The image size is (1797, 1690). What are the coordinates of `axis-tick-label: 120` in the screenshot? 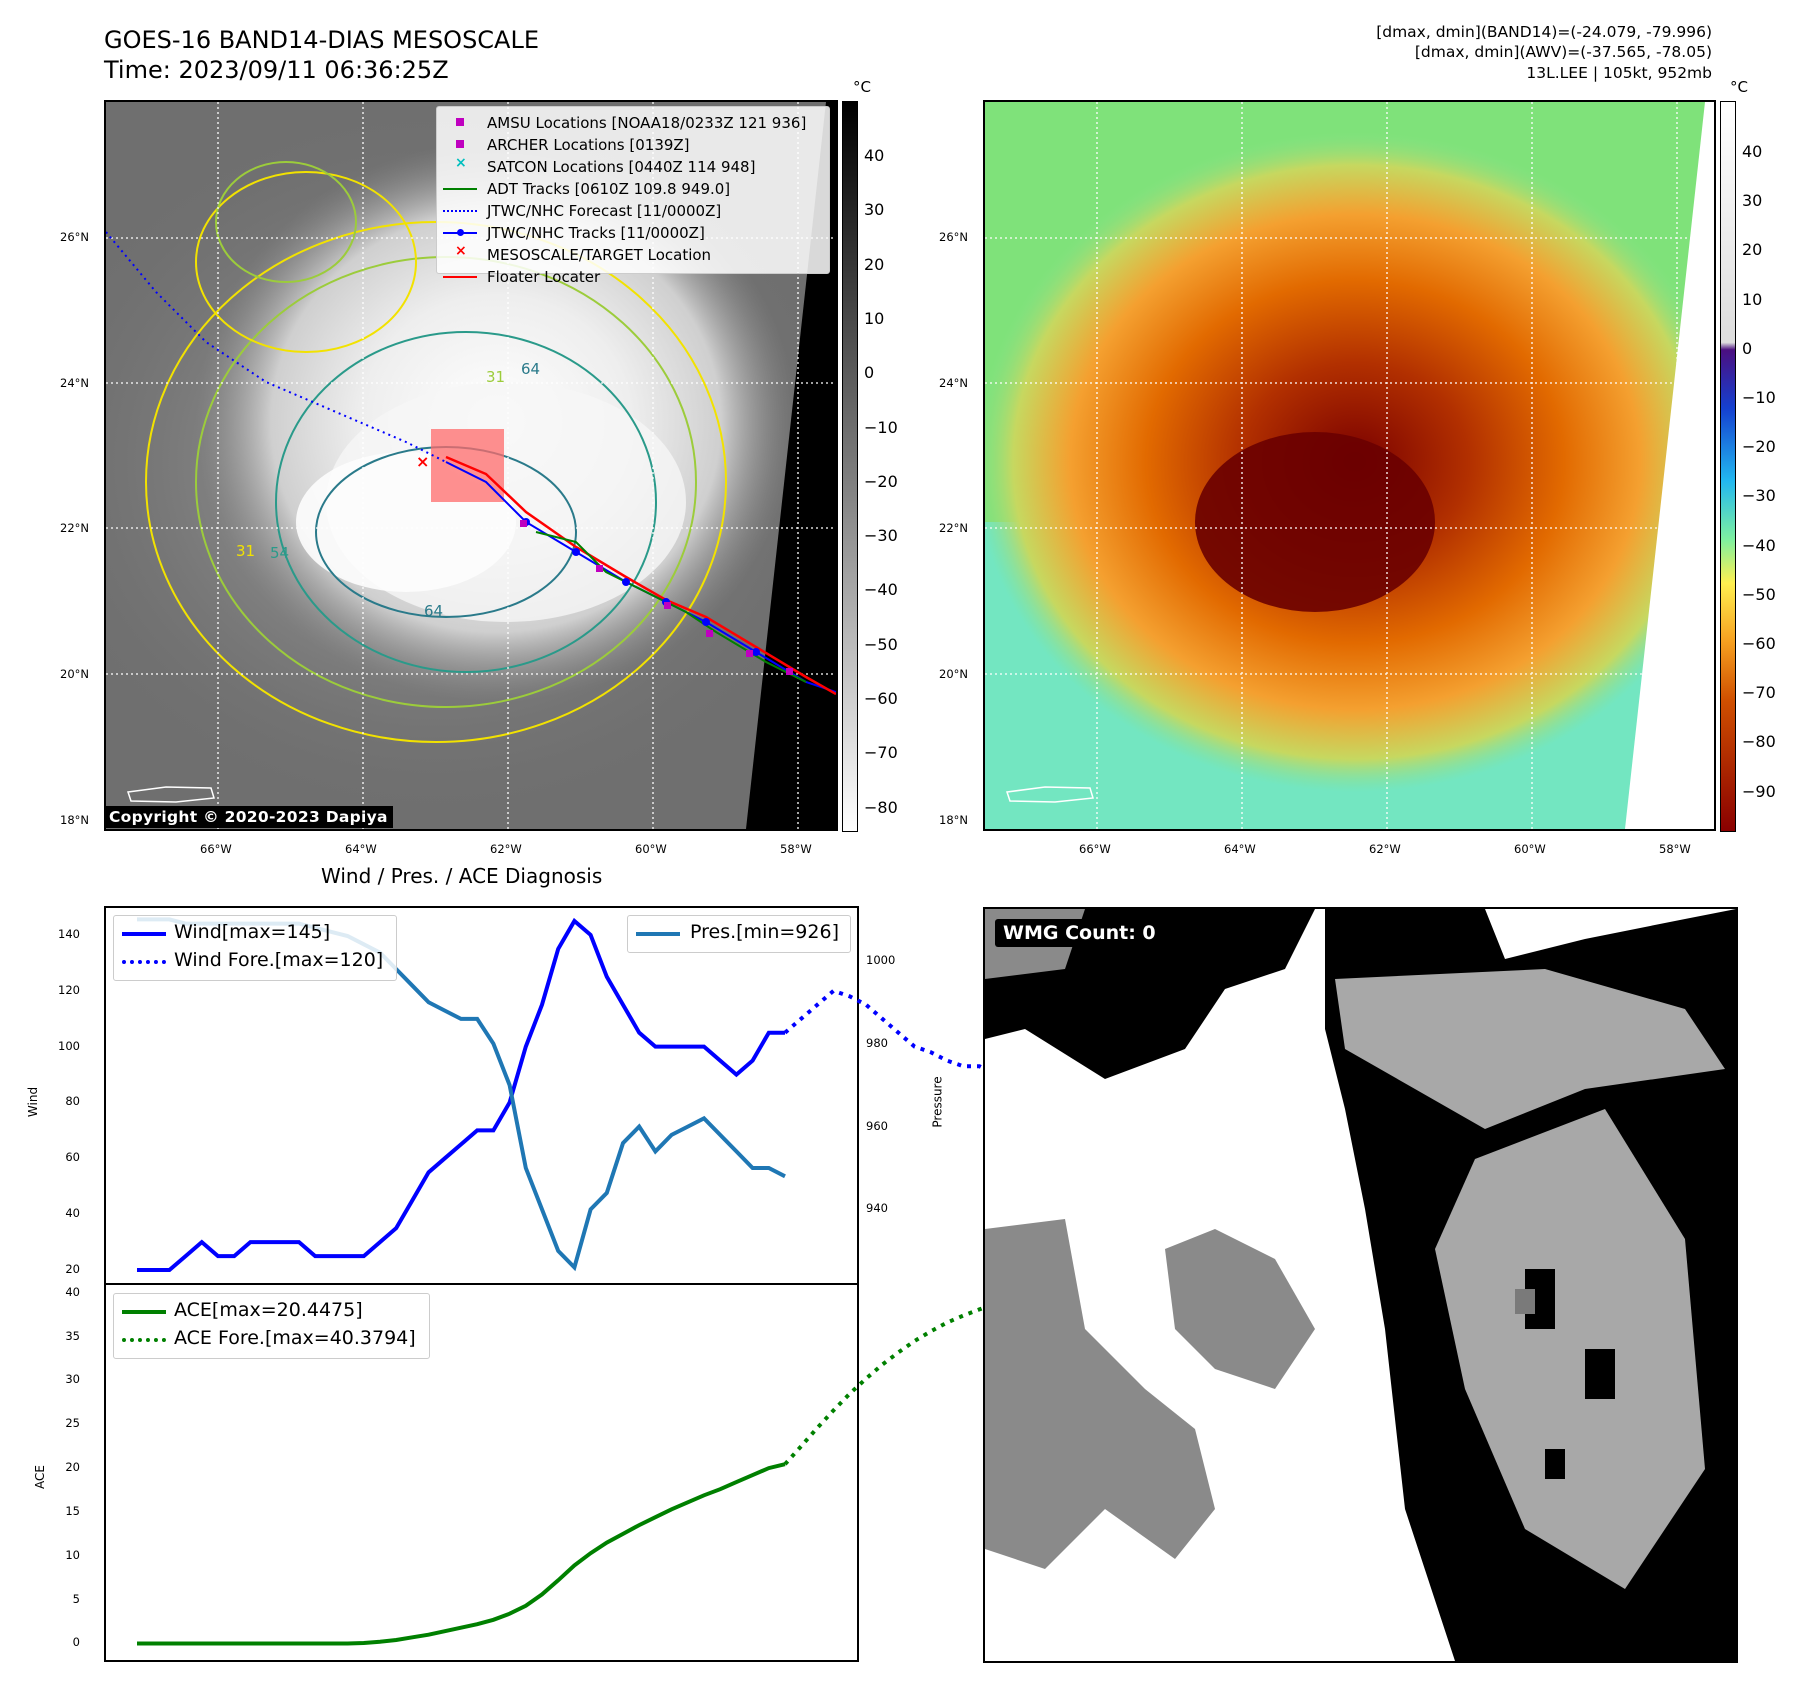 It's located at (69, 989).